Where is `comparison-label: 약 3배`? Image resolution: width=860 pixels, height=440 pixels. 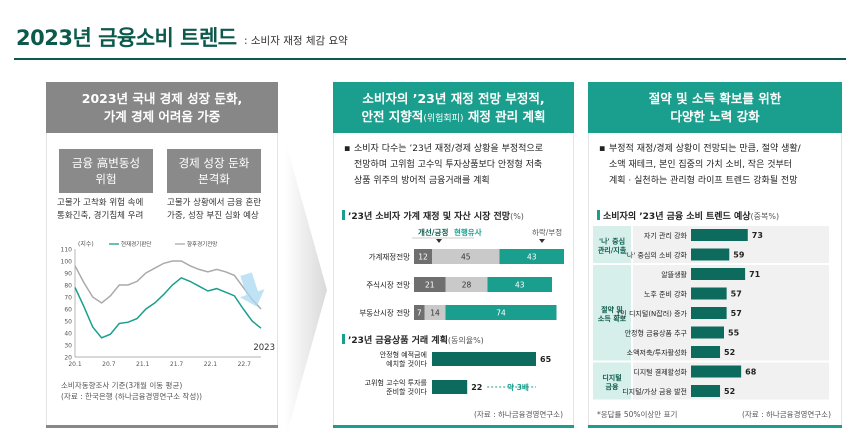 comparison-label: 약 3배 is located at coordinates (518, 387).